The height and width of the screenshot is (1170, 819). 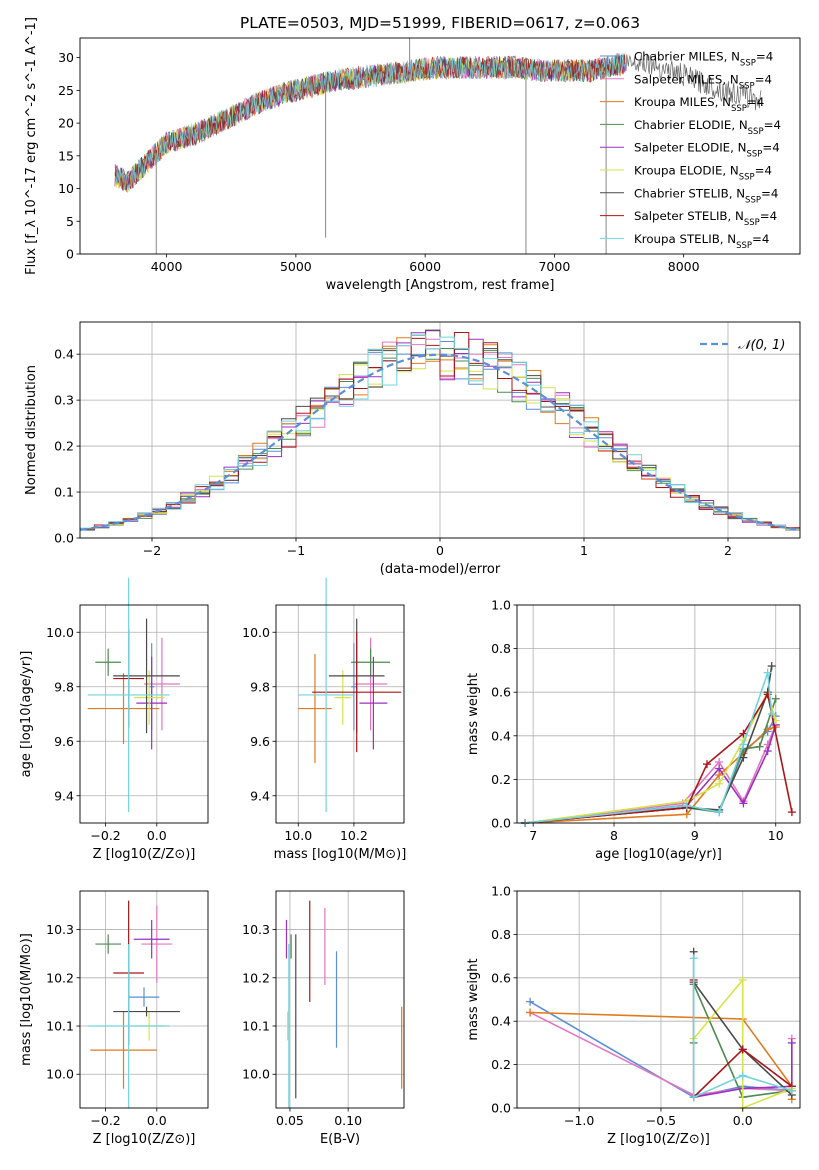 What do you see at coordinates (66, 123) in the screenshot?
I see `y-tick-label: 20` at bounding box center [66, 123].